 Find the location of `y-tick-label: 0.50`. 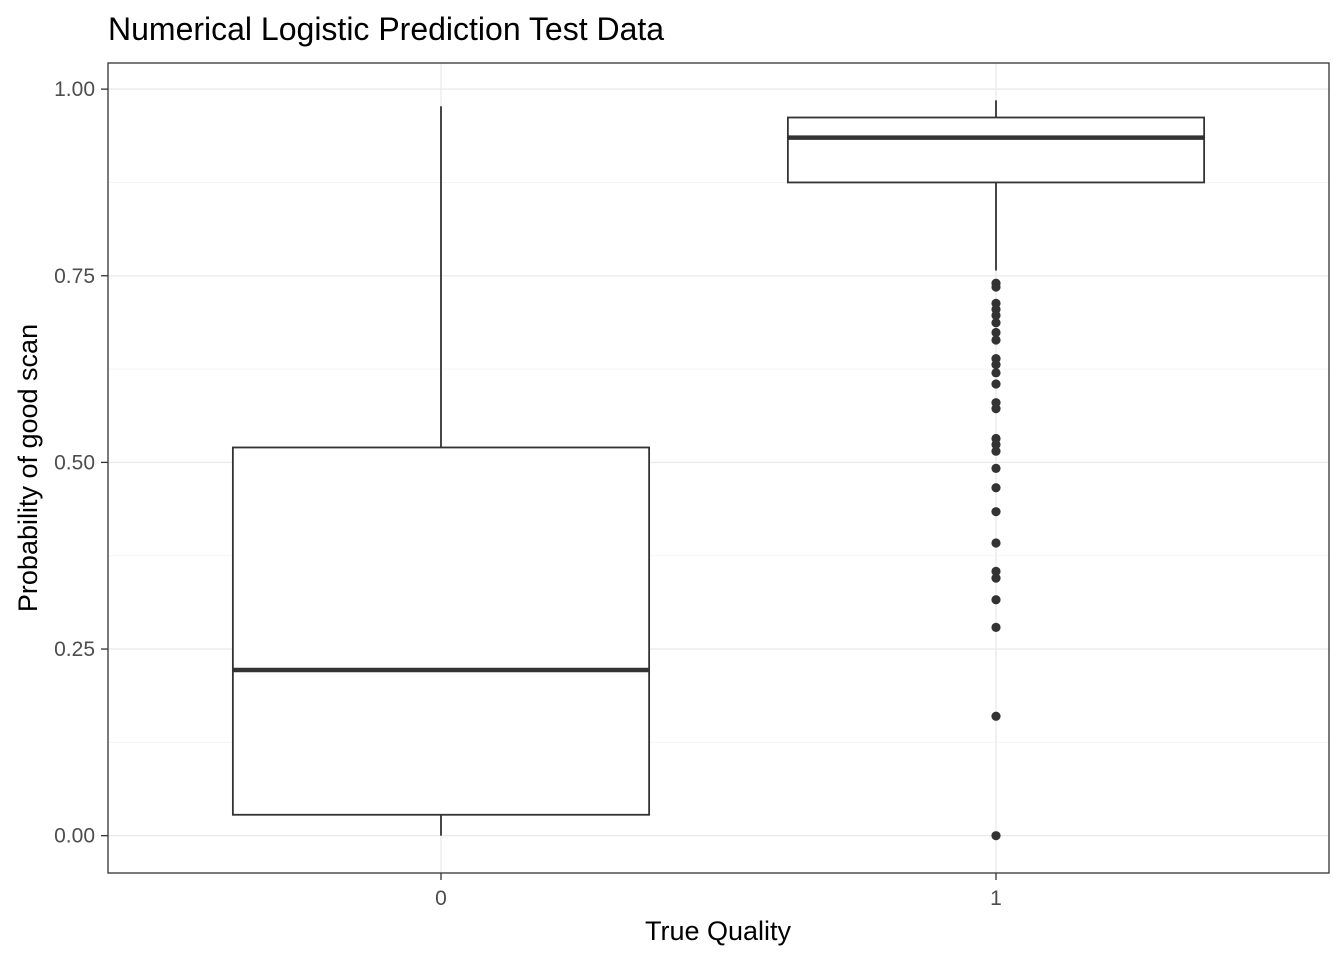

y-tick-label: 0.50 is located at coordinates (74, 462).